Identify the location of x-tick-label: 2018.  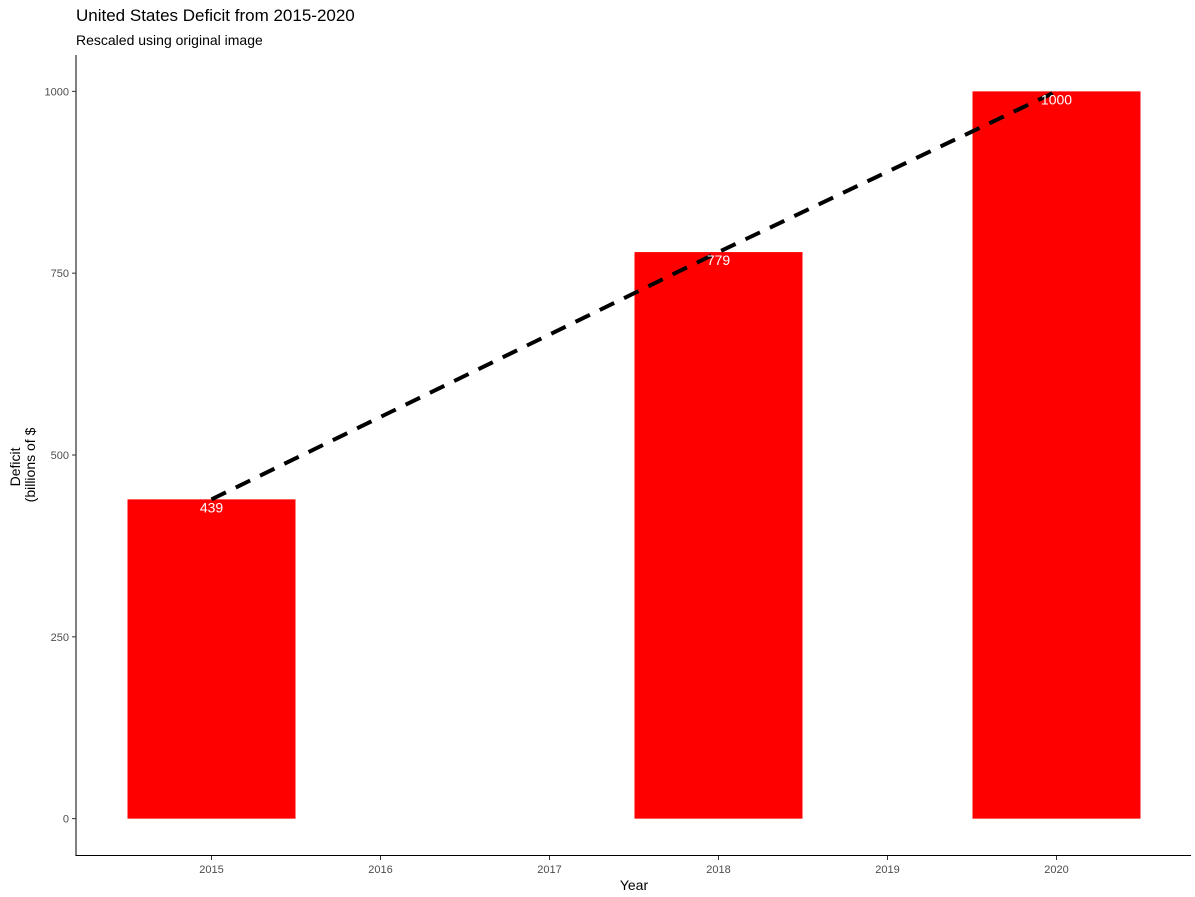
(718, 870).